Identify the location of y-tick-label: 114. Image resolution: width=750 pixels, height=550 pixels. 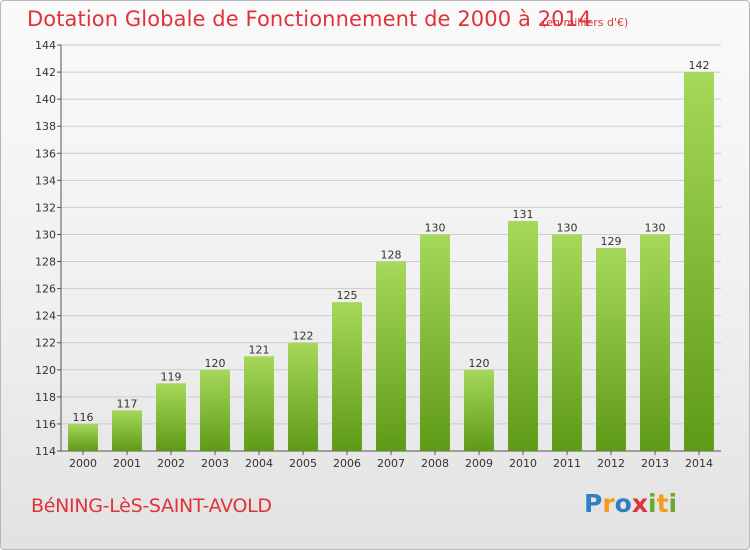
(45, 451).